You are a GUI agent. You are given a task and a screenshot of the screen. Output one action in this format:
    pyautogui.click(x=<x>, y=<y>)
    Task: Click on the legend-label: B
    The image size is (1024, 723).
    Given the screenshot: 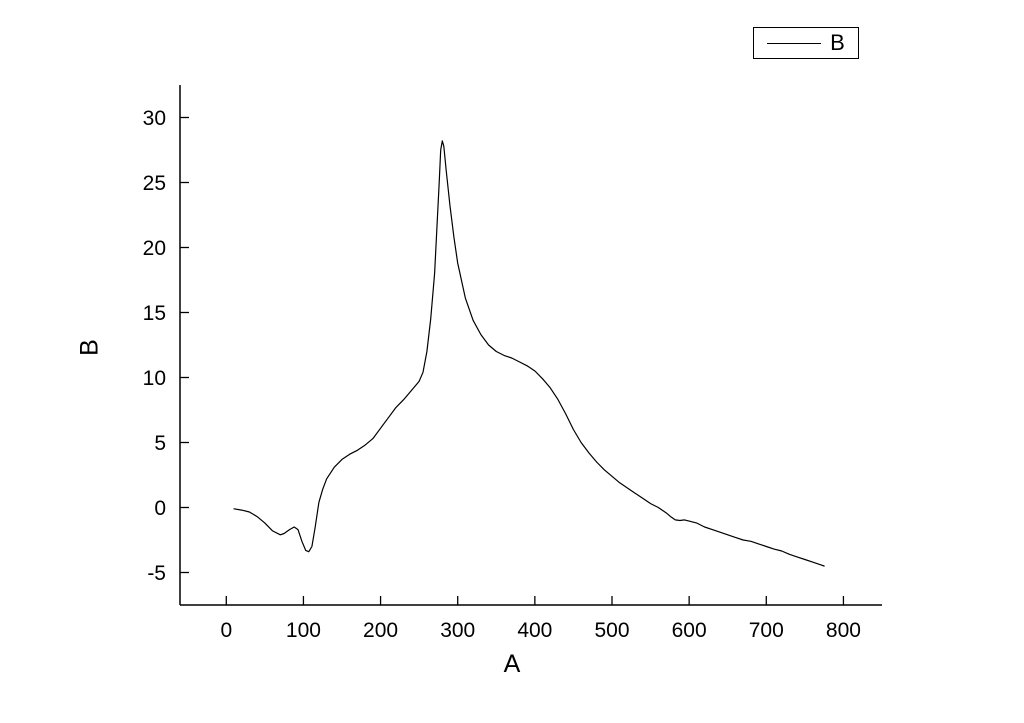 What is the action you would take?
    pyautogui.click(x=837, y=42)
    